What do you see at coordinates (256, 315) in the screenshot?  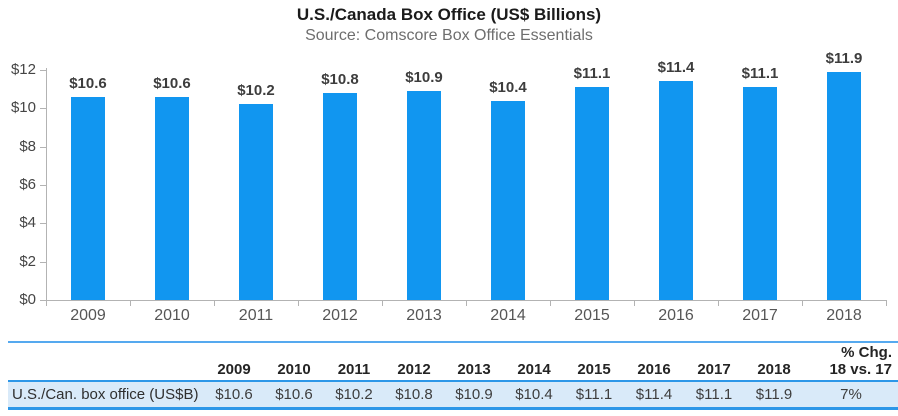 I see `x-axis-category-label: 2011` at bounding box center [256, 315].